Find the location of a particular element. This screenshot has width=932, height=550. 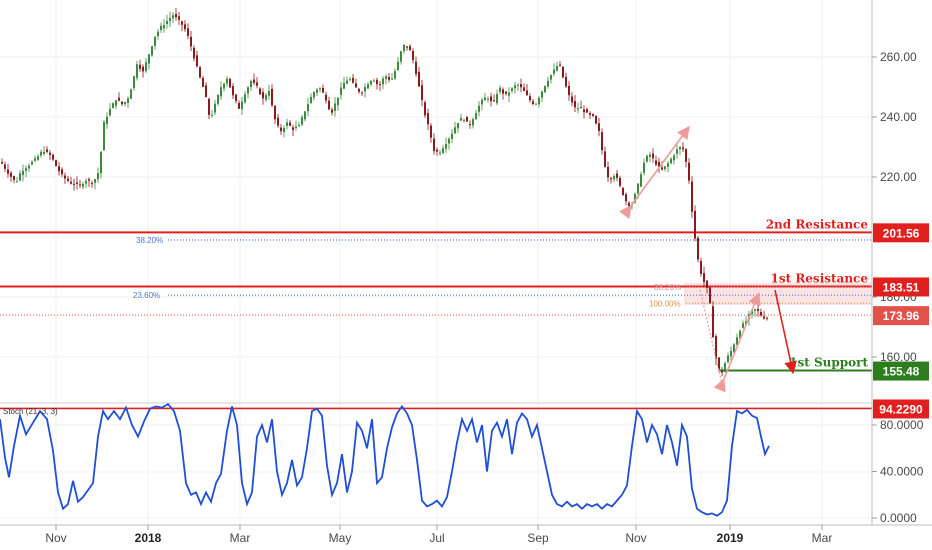

level-2-tag-label: 155.48 is located at coordinates (901, 372).